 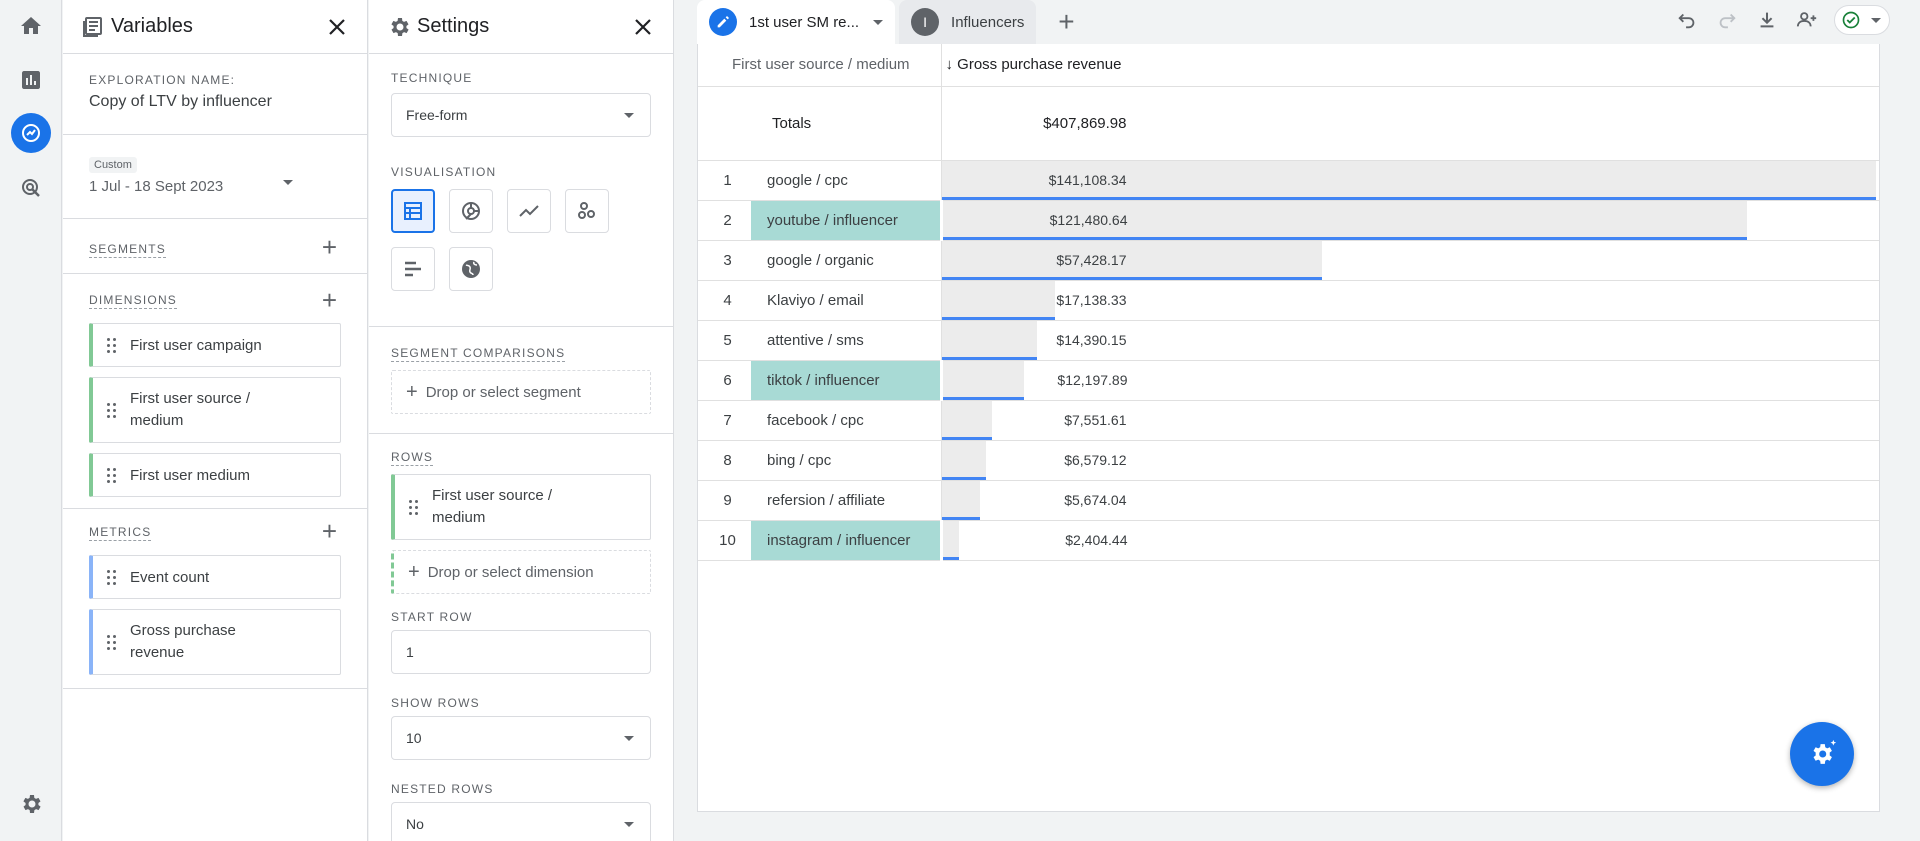 I want to click on insights-fab, so click(x=1822, y=754).